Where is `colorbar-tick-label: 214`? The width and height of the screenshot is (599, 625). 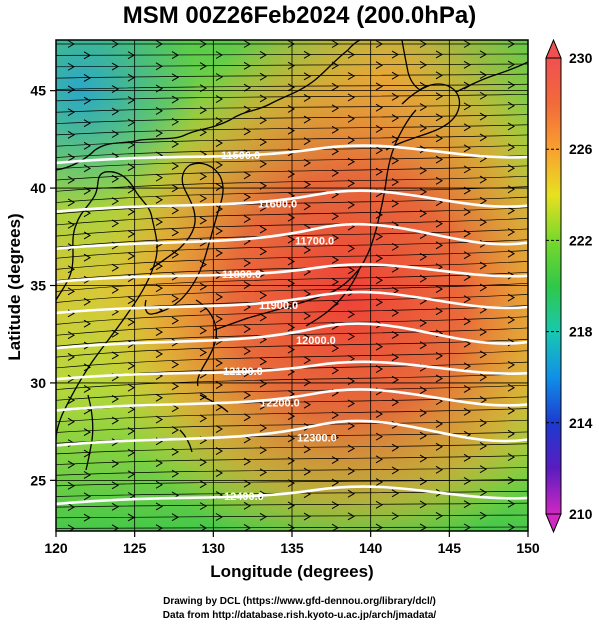 colorbar-tick-label: 214 is located at coordinates (581, 423).